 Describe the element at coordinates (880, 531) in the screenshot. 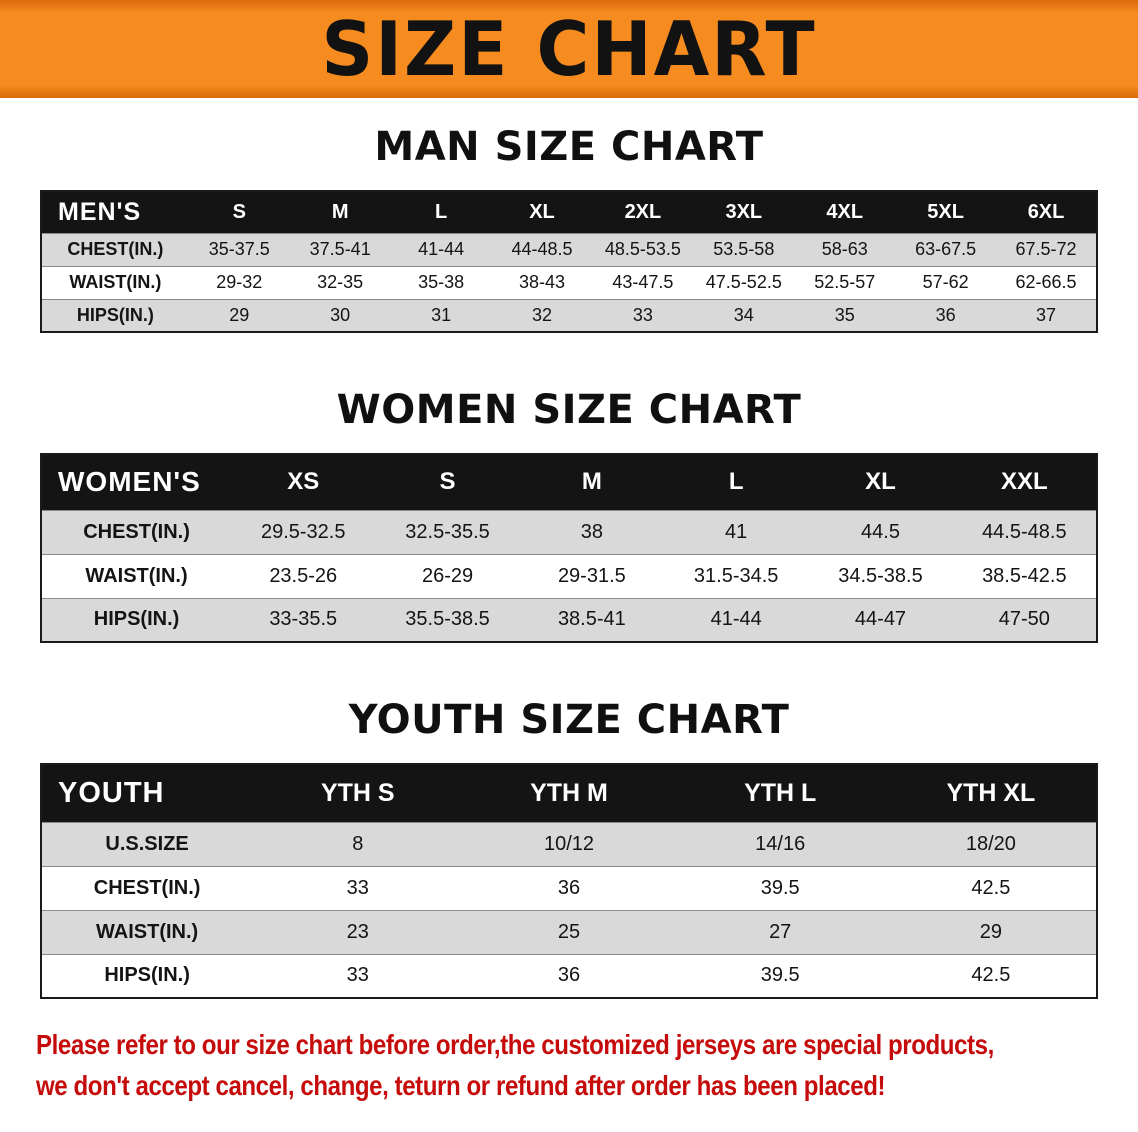

I see `size-value-cell: 44.5` at that location.